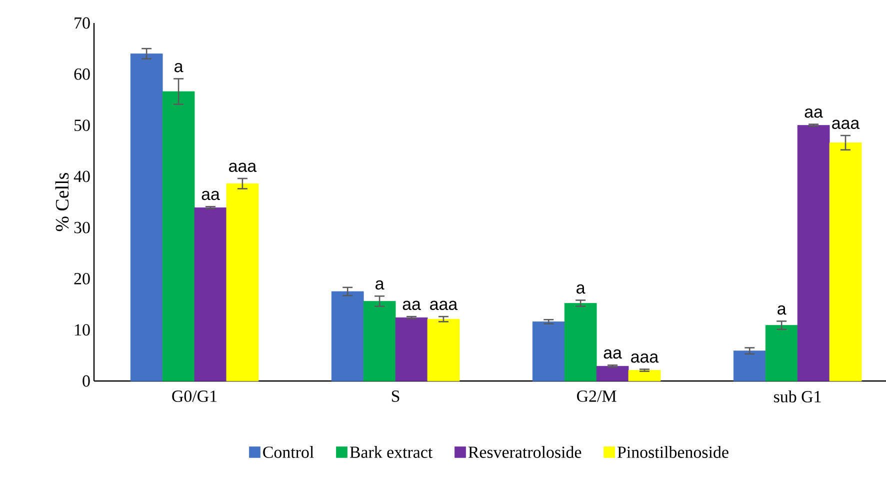 The height and width of the screenshot is (484, 886). I want to click on legend-label: Bark extract, so click(391, 452).